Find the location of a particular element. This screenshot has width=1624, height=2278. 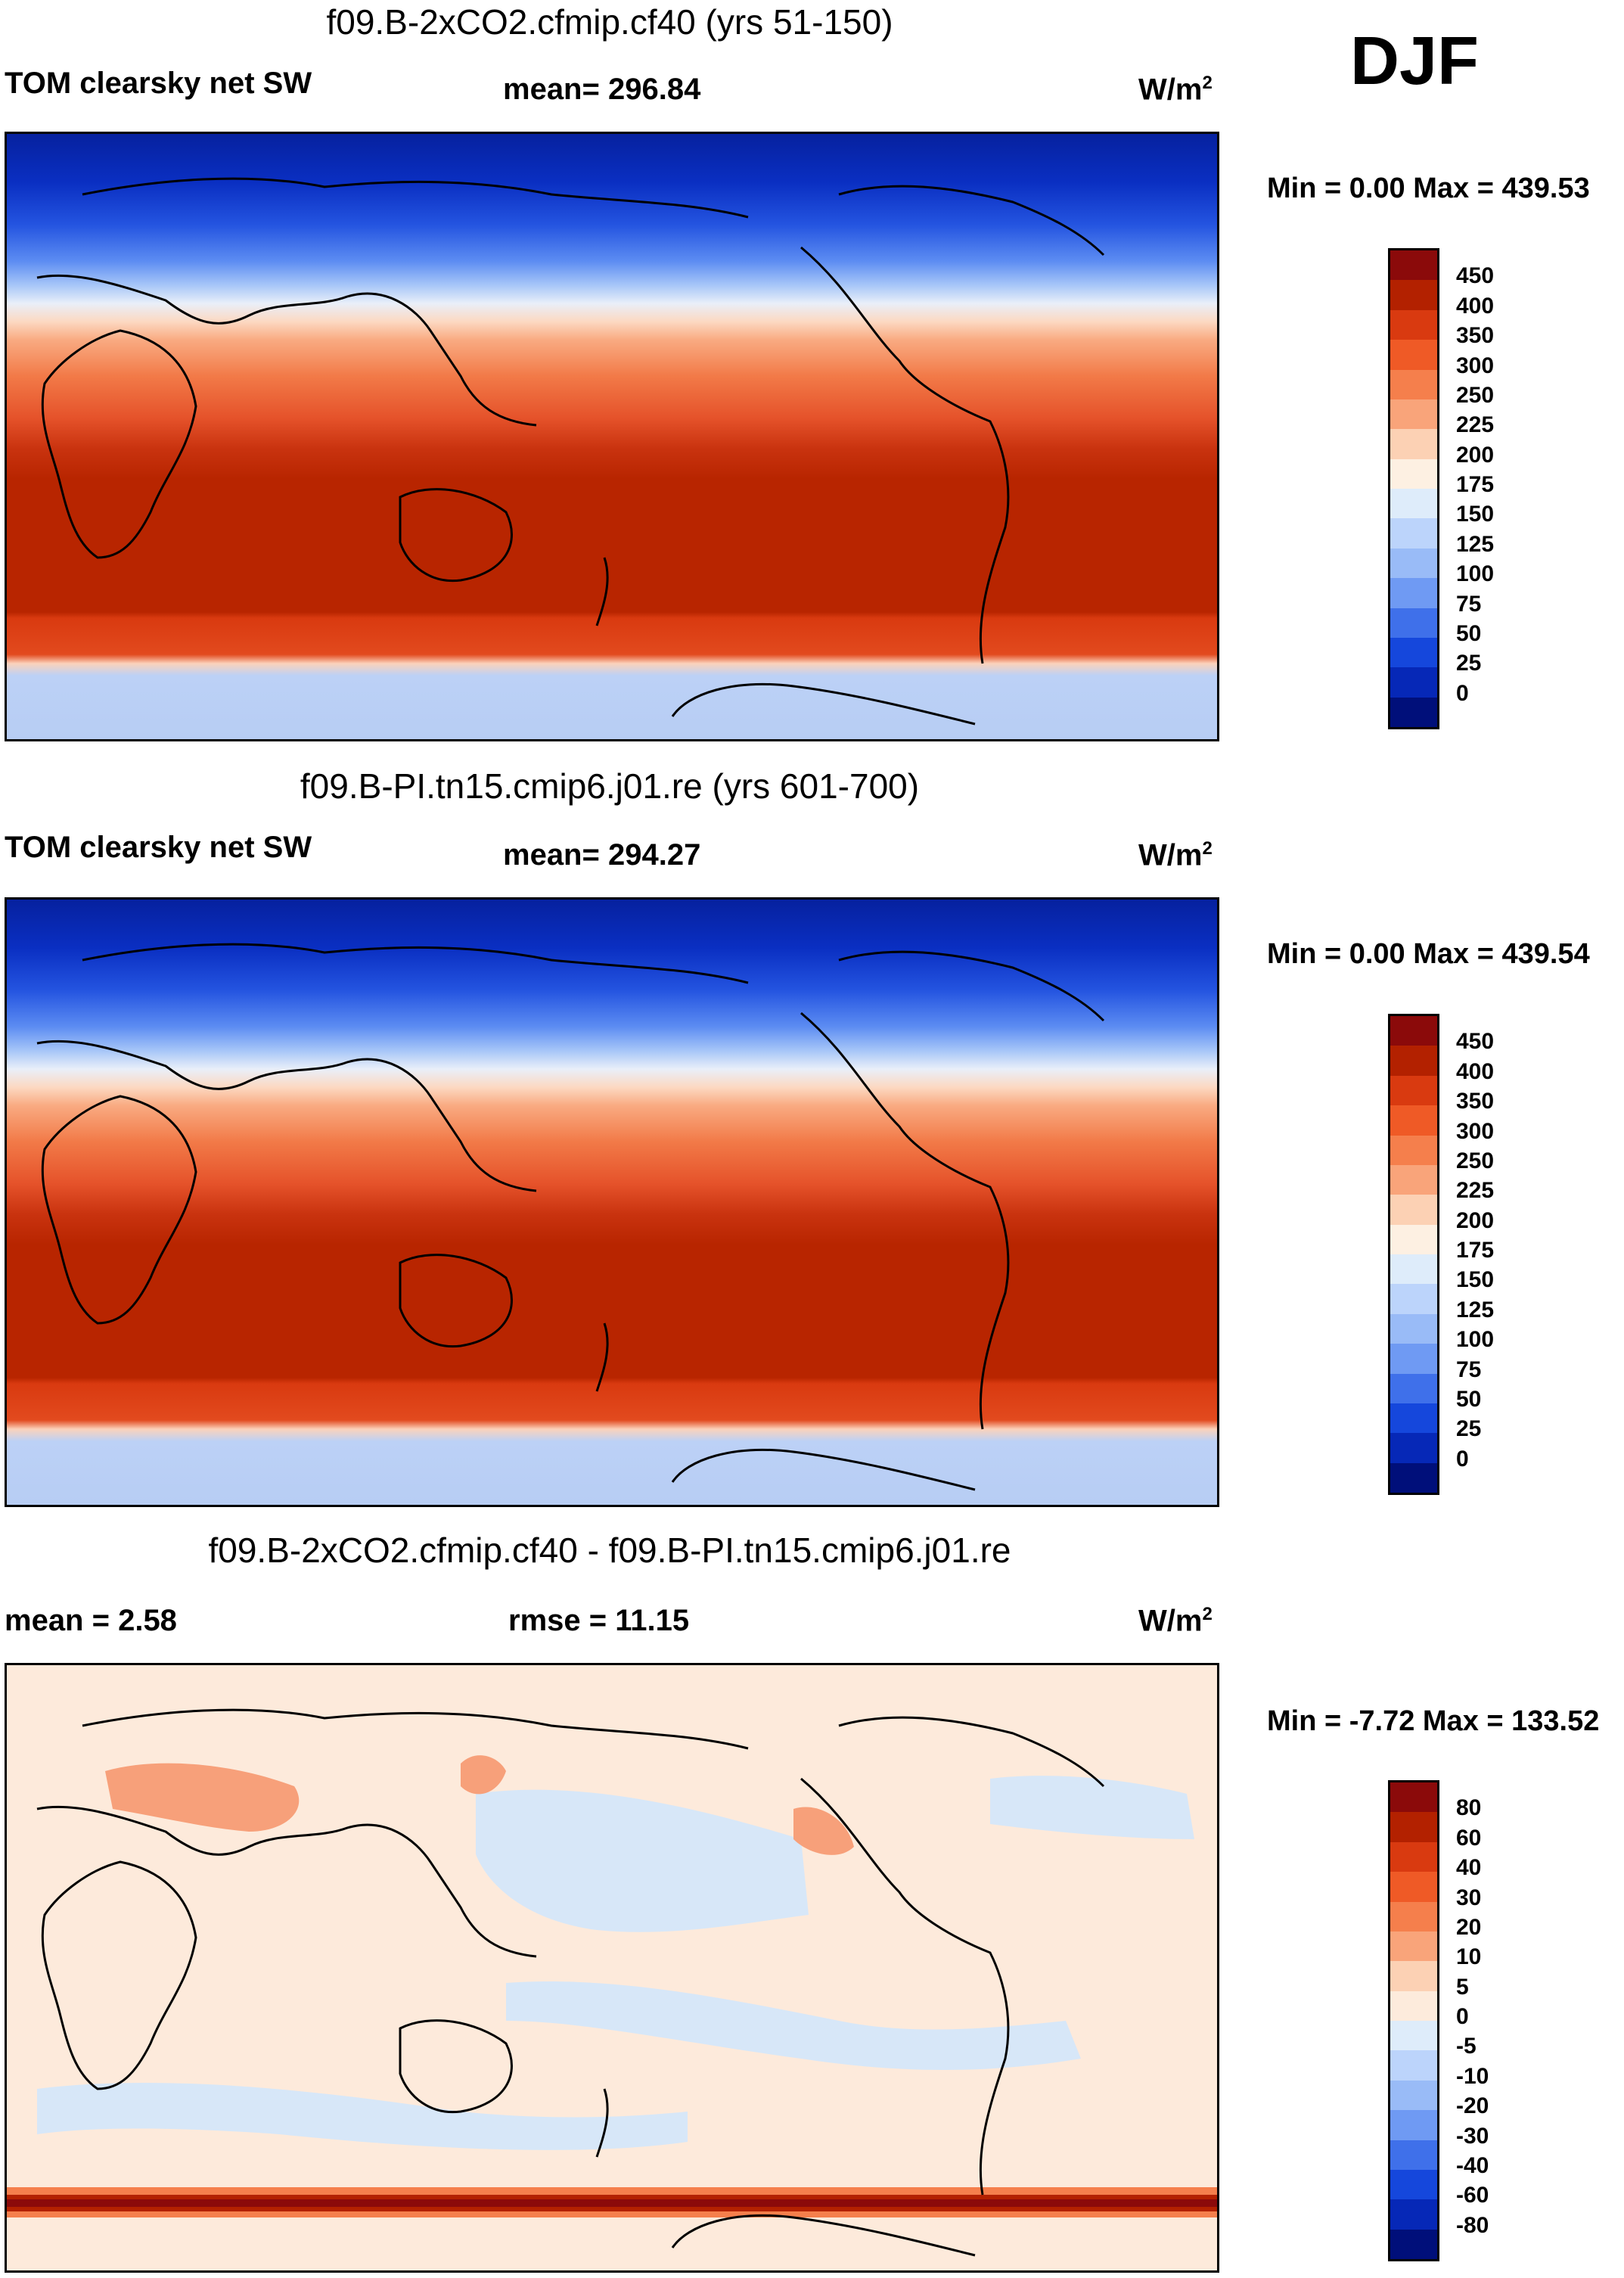

panel2-colorbar is located at coordinates (1413, 1254).